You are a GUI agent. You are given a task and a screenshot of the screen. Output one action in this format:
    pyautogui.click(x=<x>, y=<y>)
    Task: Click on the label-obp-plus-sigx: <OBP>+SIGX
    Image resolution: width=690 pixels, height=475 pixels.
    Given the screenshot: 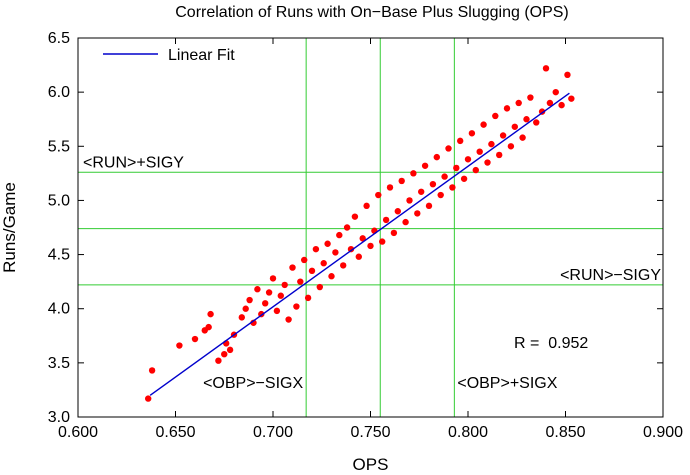 What is the action you would take?
    pyautogui.click(x=507, y=383)
    